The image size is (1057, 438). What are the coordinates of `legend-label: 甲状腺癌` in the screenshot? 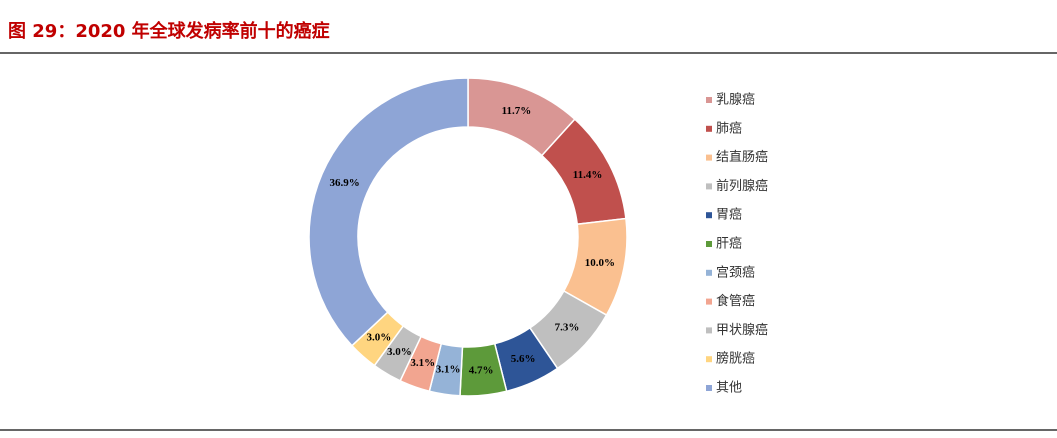 It's located at (742, 330).